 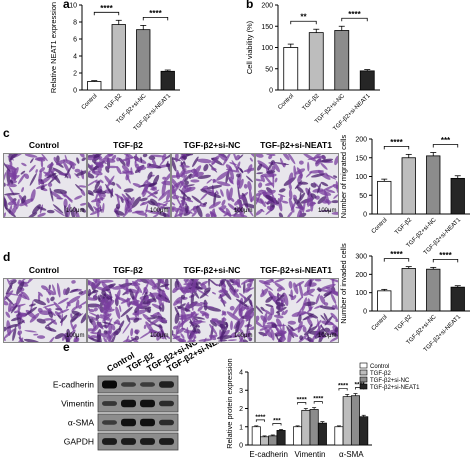 I want to click on migration-micrograph-title: TGF-β2+si-NEAT1, so click(x=296, y=145).